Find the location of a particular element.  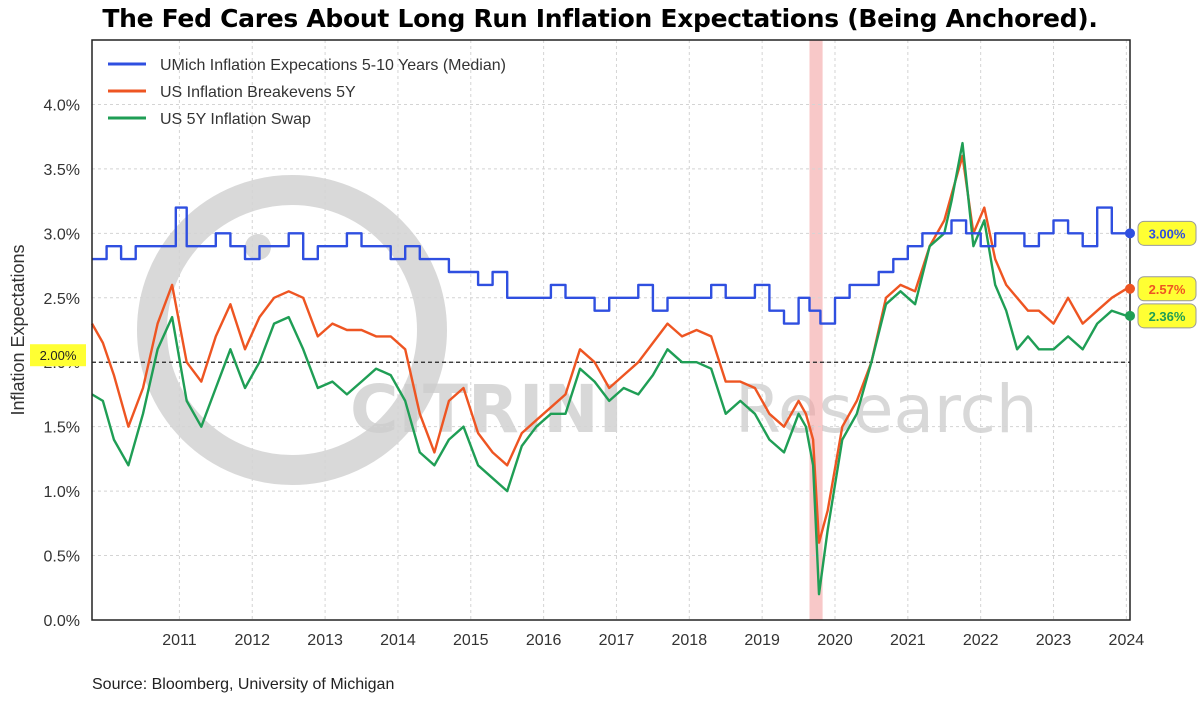

y-tick-label: 0.5% is located at coordinates (62, 557).